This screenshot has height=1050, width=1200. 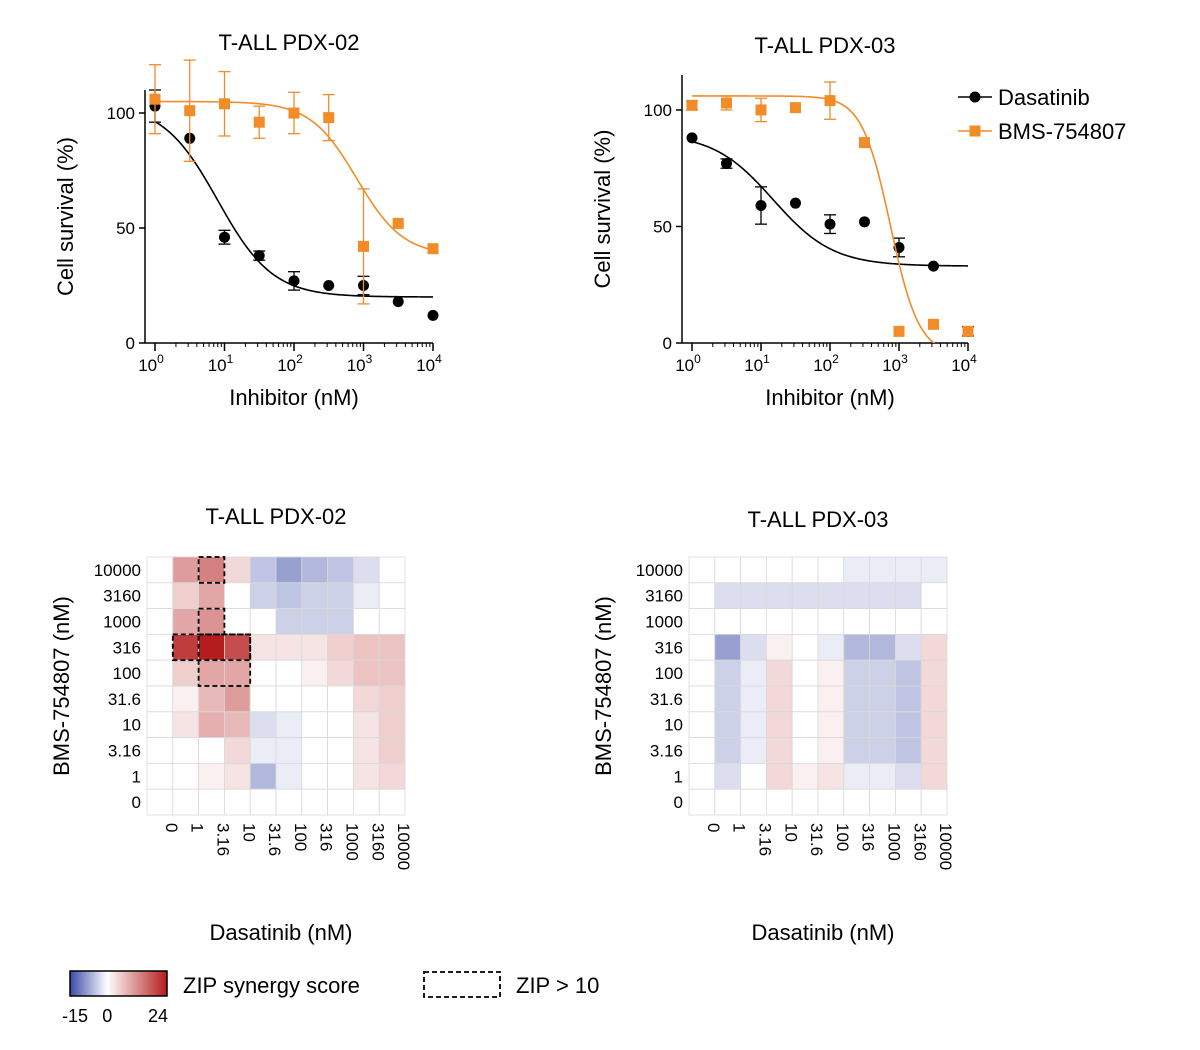 I want to click on x-axis-label: Dasatinib (nM), so click(x=822, y=932).